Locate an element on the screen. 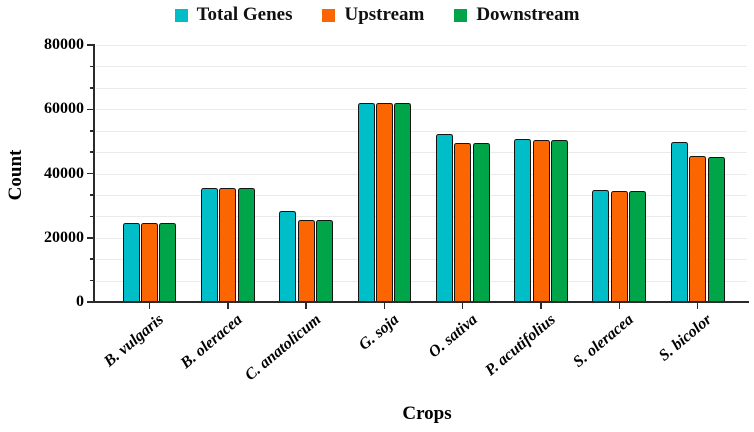 The width and height of the screenshot is (754, 432). y-tick-label: 20000 is located at coordinates (64, 237).